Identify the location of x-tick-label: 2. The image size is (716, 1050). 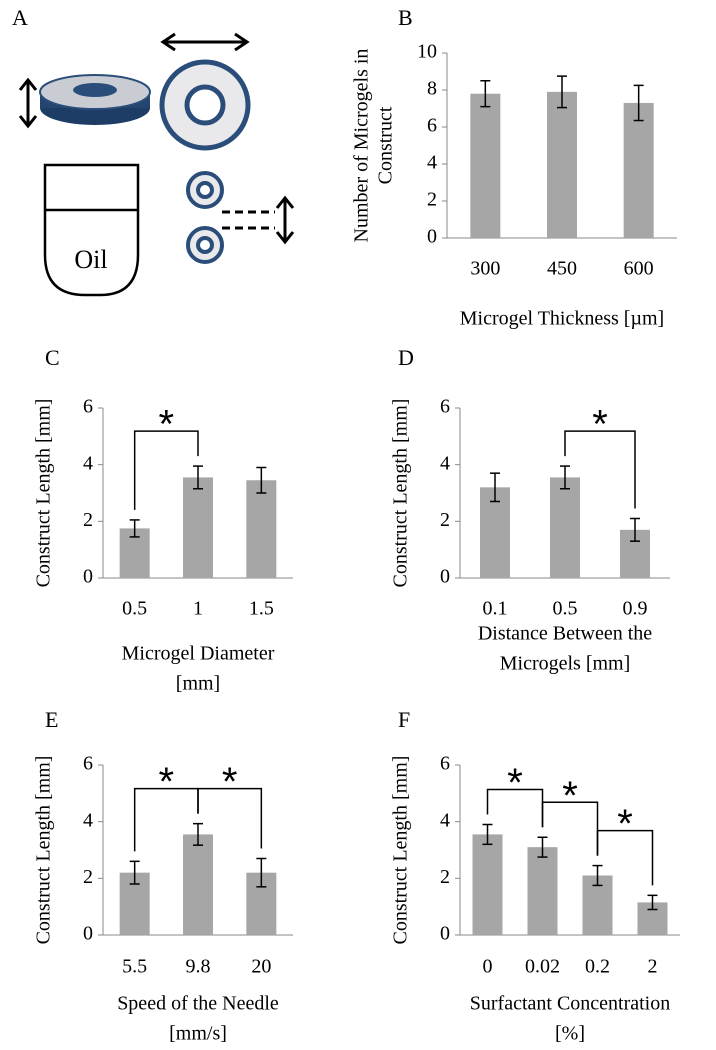
(653, 967).